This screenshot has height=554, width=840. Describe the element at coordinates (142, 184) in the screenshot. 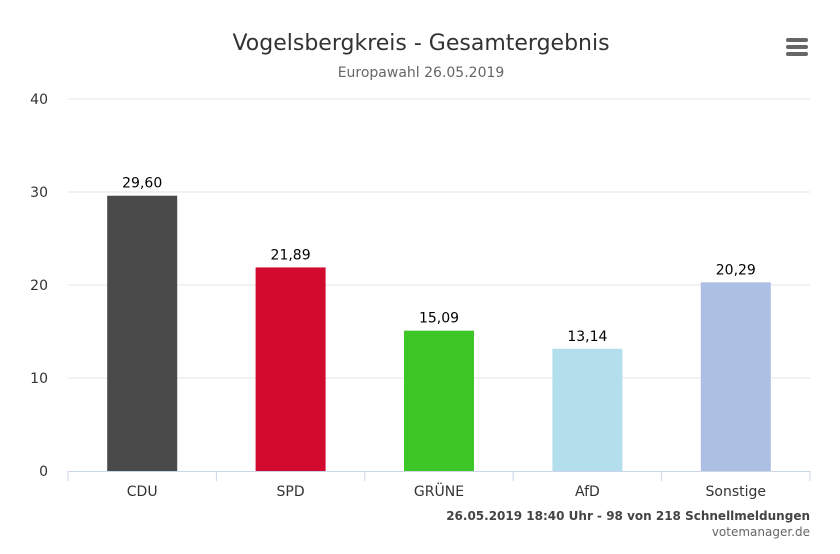

I see `data-label: 29,60` at that location.